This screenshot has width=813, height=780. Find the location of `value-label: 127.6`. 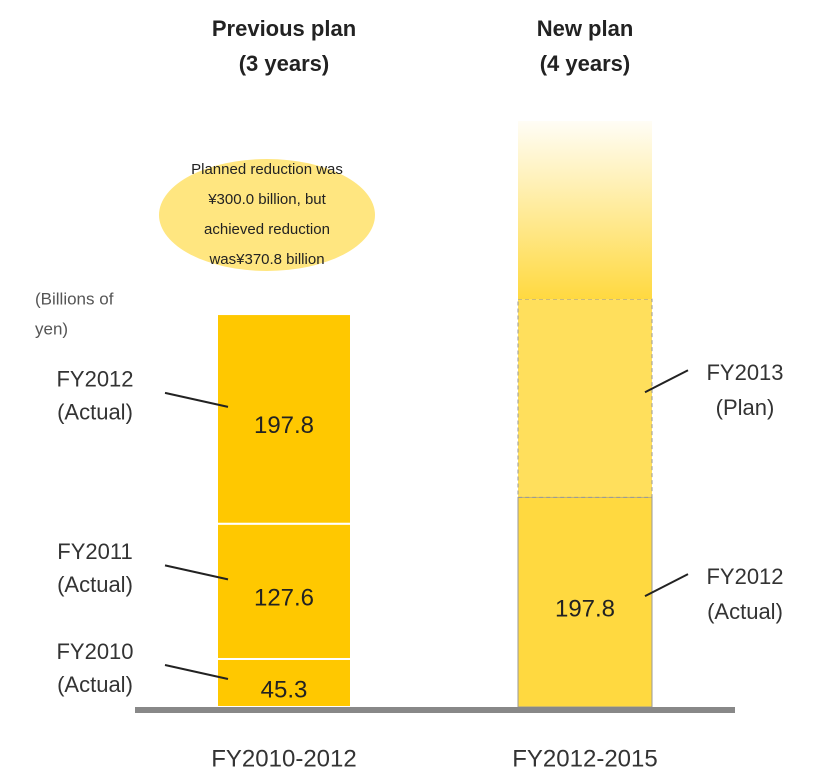

value-label: 127.6 is located at coordinates (284, 598).